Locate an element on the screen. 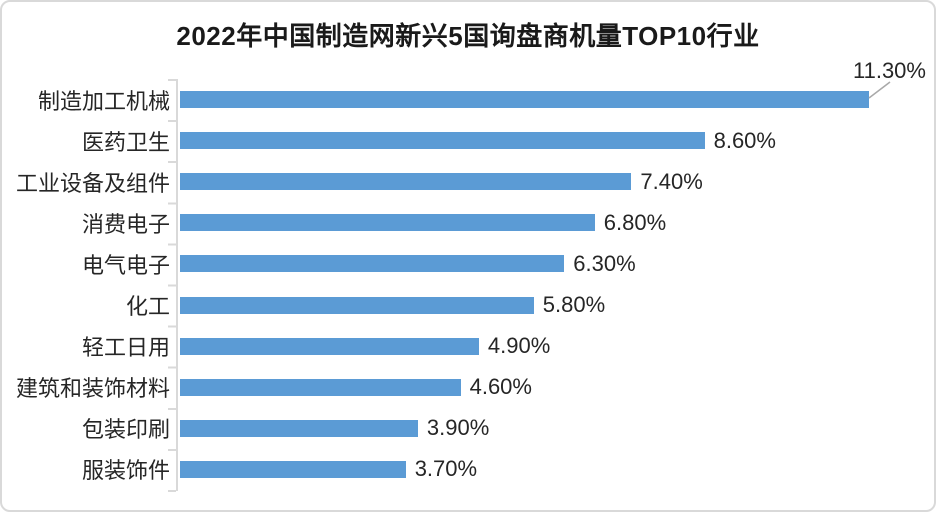 This screenshot has height=512, width=936. category-axis-line is located at coordinates (177, 285).